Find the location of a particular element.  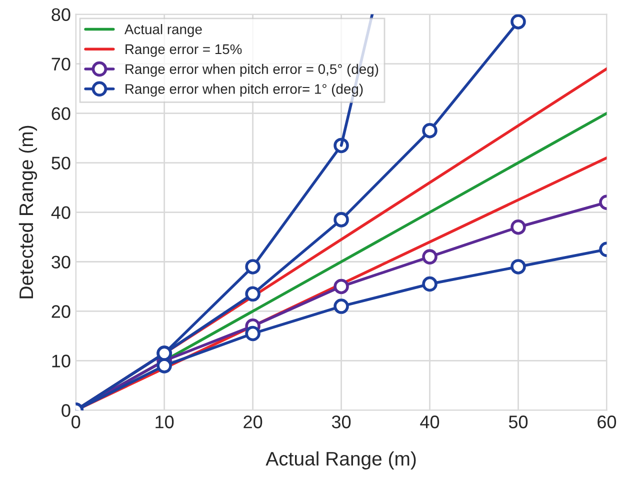

x-axis-title: Actual Range (m) is located at coordinates (341, 460).